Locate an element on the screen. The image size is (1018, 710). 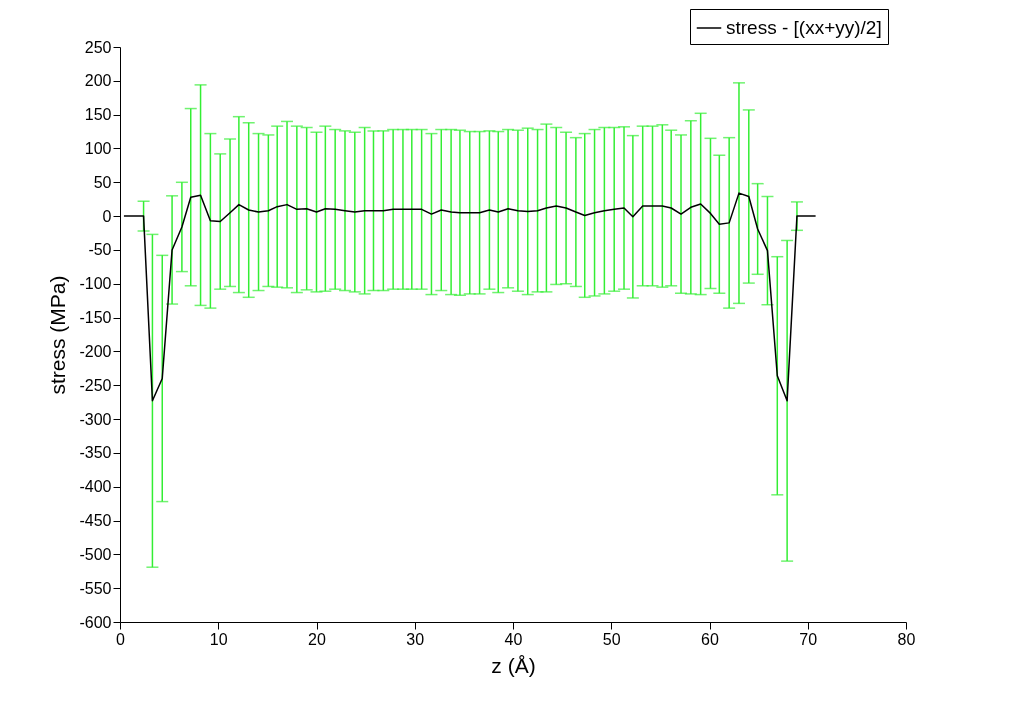
x-tick-label: 40 is located at coordinates (513, 639).